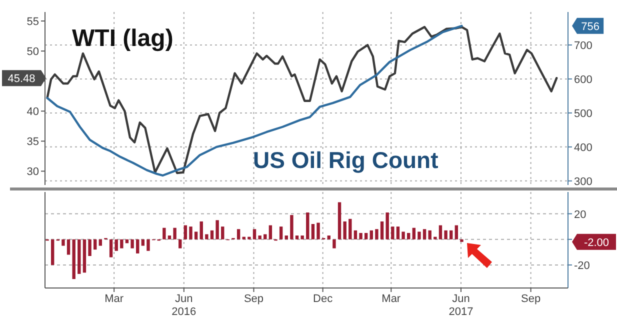  Describe the element at coordinates (32, 52) in the screenshot. I see `y-tick-label: 50` at that location.